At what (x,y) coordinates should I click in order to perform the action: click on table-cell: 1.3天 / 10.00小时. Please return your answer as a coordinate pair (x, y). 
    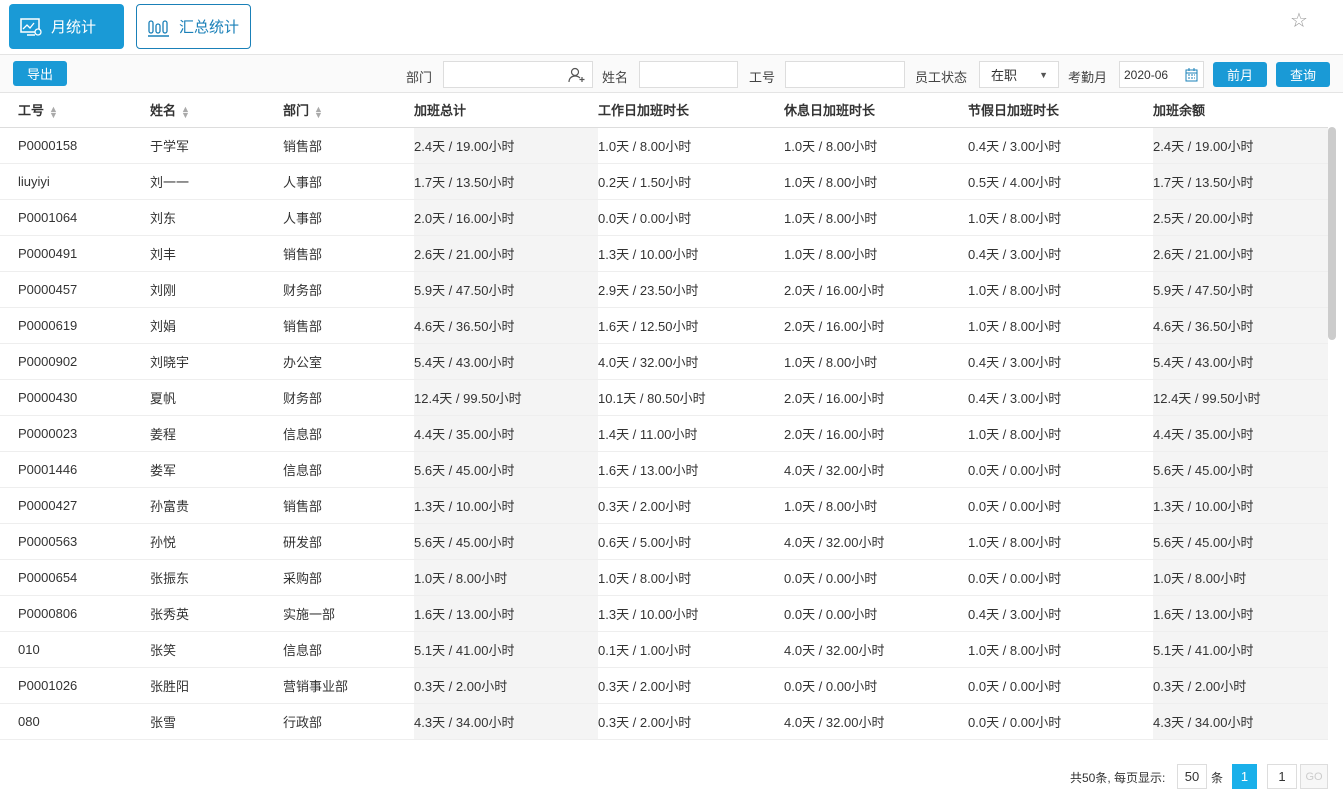
    Looking at the image, I should click on (1240, 505).